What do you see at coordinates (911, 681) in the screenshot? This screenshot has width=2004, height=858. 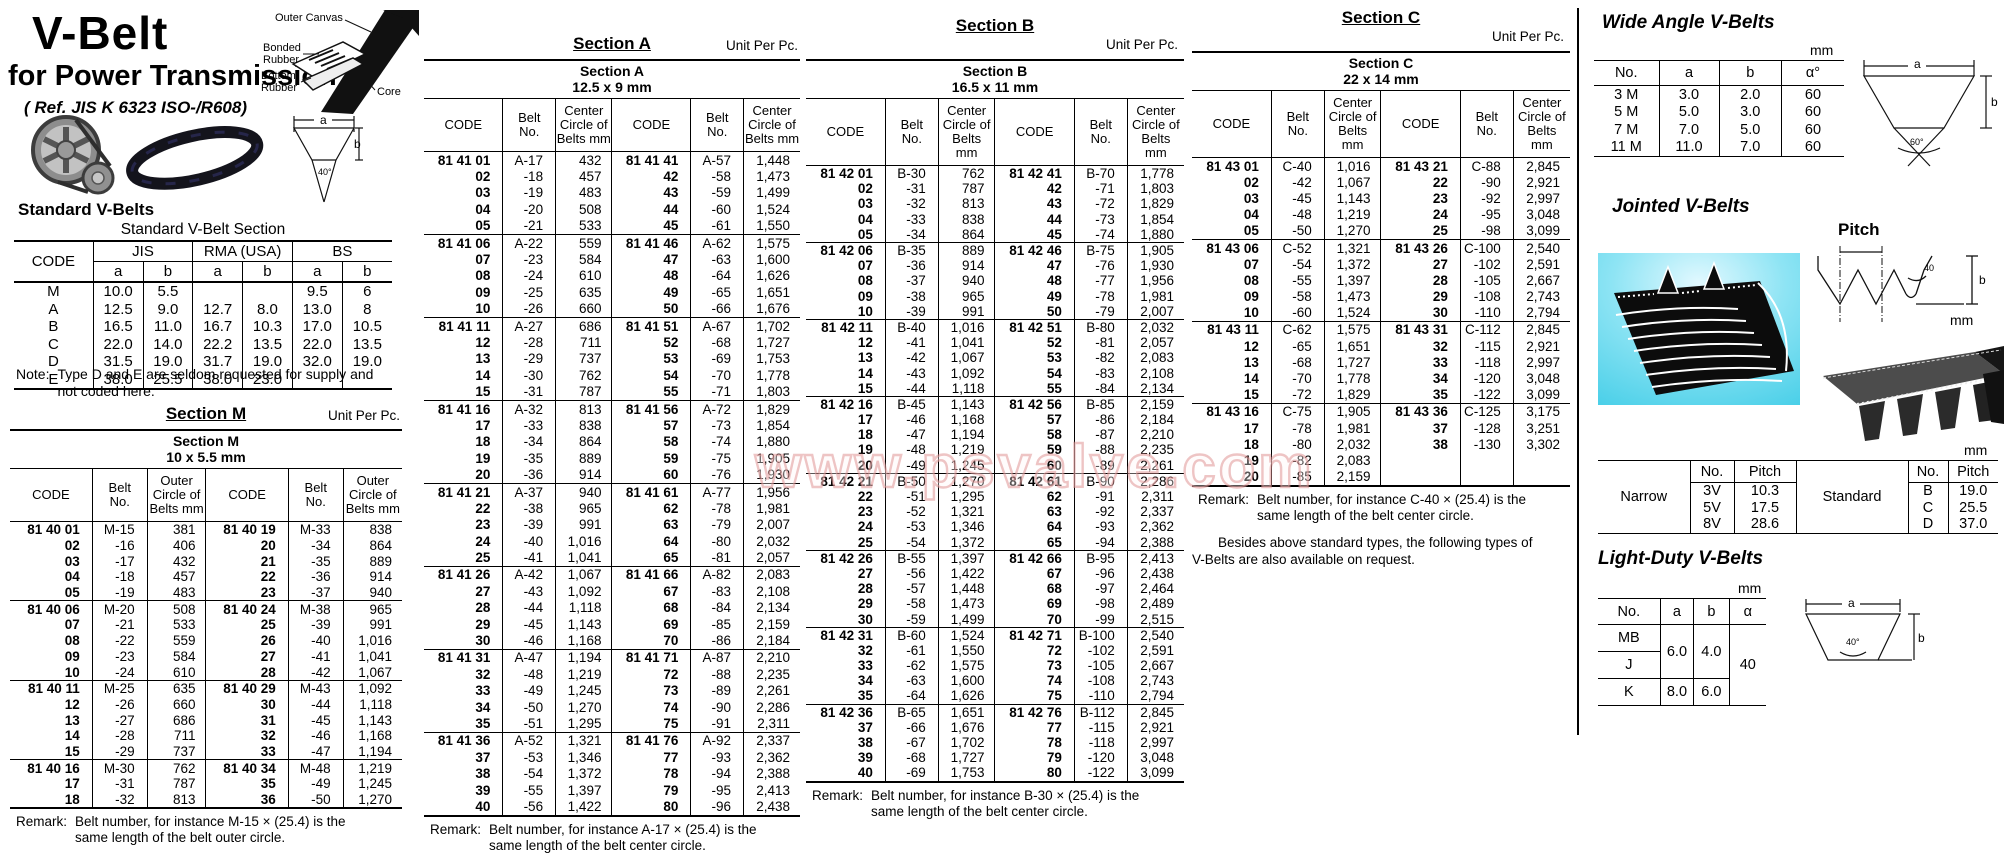 I see `cell-belt-no: -63` at bounding box center [911, 681].